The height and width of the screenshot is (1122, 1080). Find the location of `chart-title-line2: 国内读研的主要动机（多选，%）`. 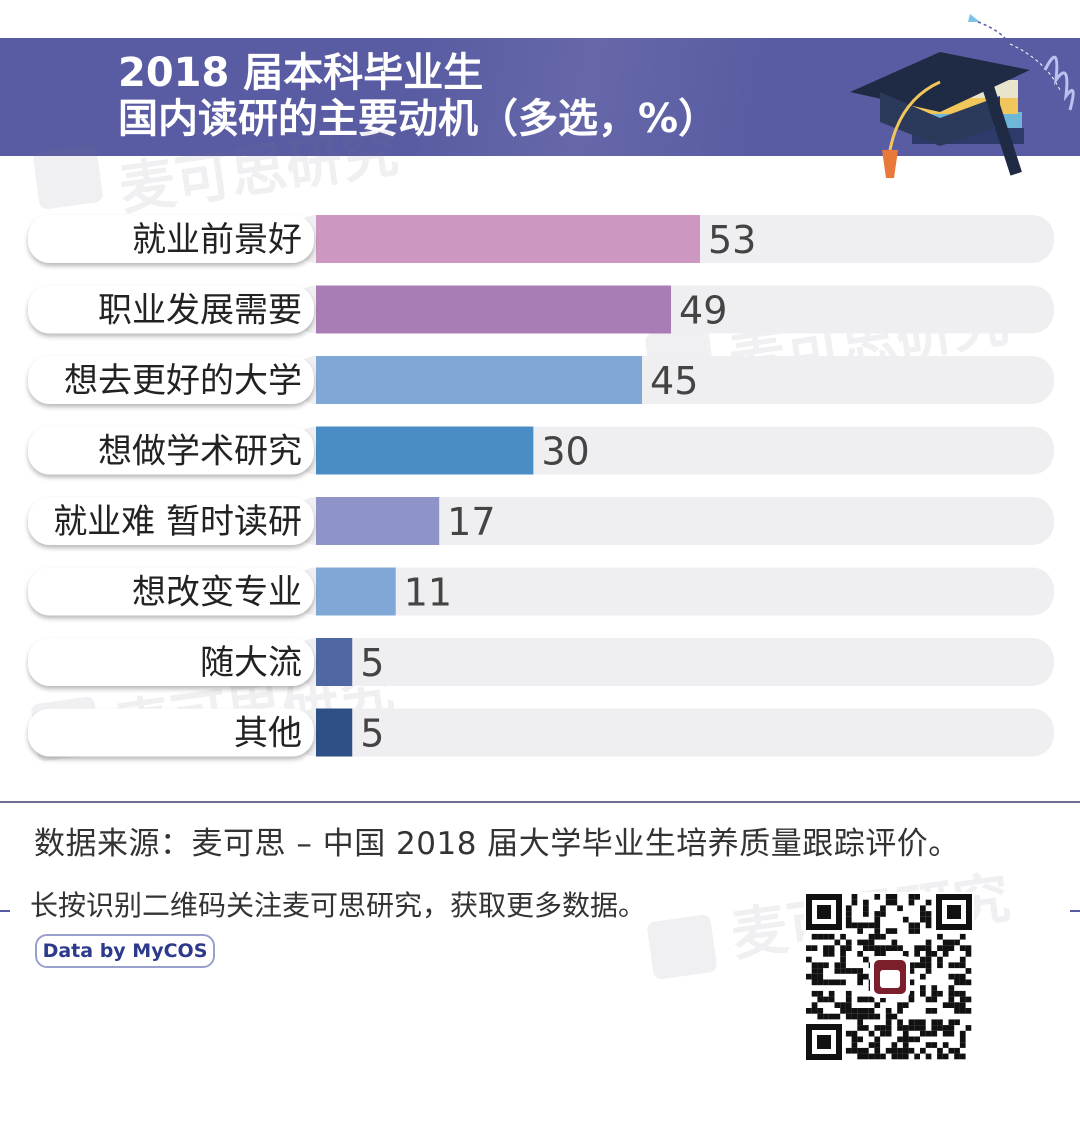

chart-title-line2: 国内读研的主要动机（多选，%） is located at coordinates (418, 119).